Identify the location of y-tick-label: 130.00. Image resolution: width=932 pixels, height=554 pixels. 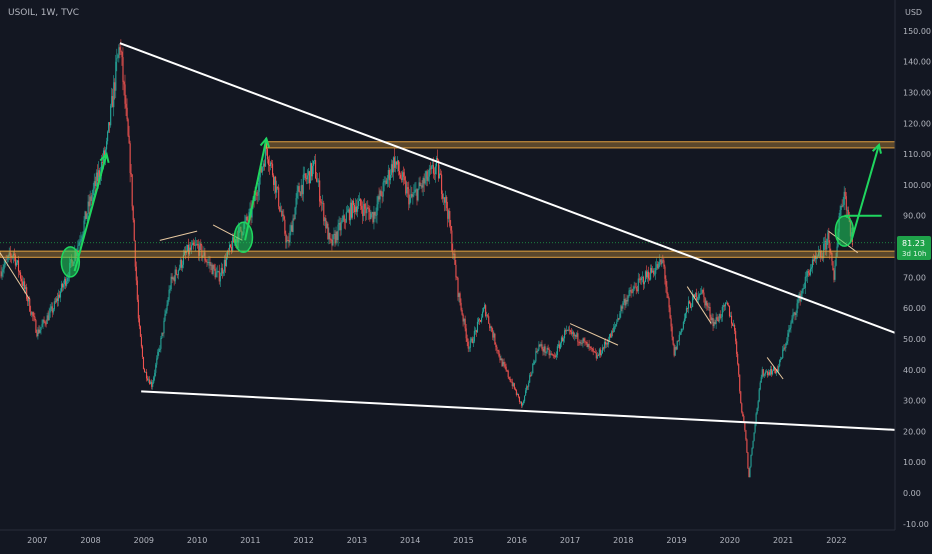
(917, 92).